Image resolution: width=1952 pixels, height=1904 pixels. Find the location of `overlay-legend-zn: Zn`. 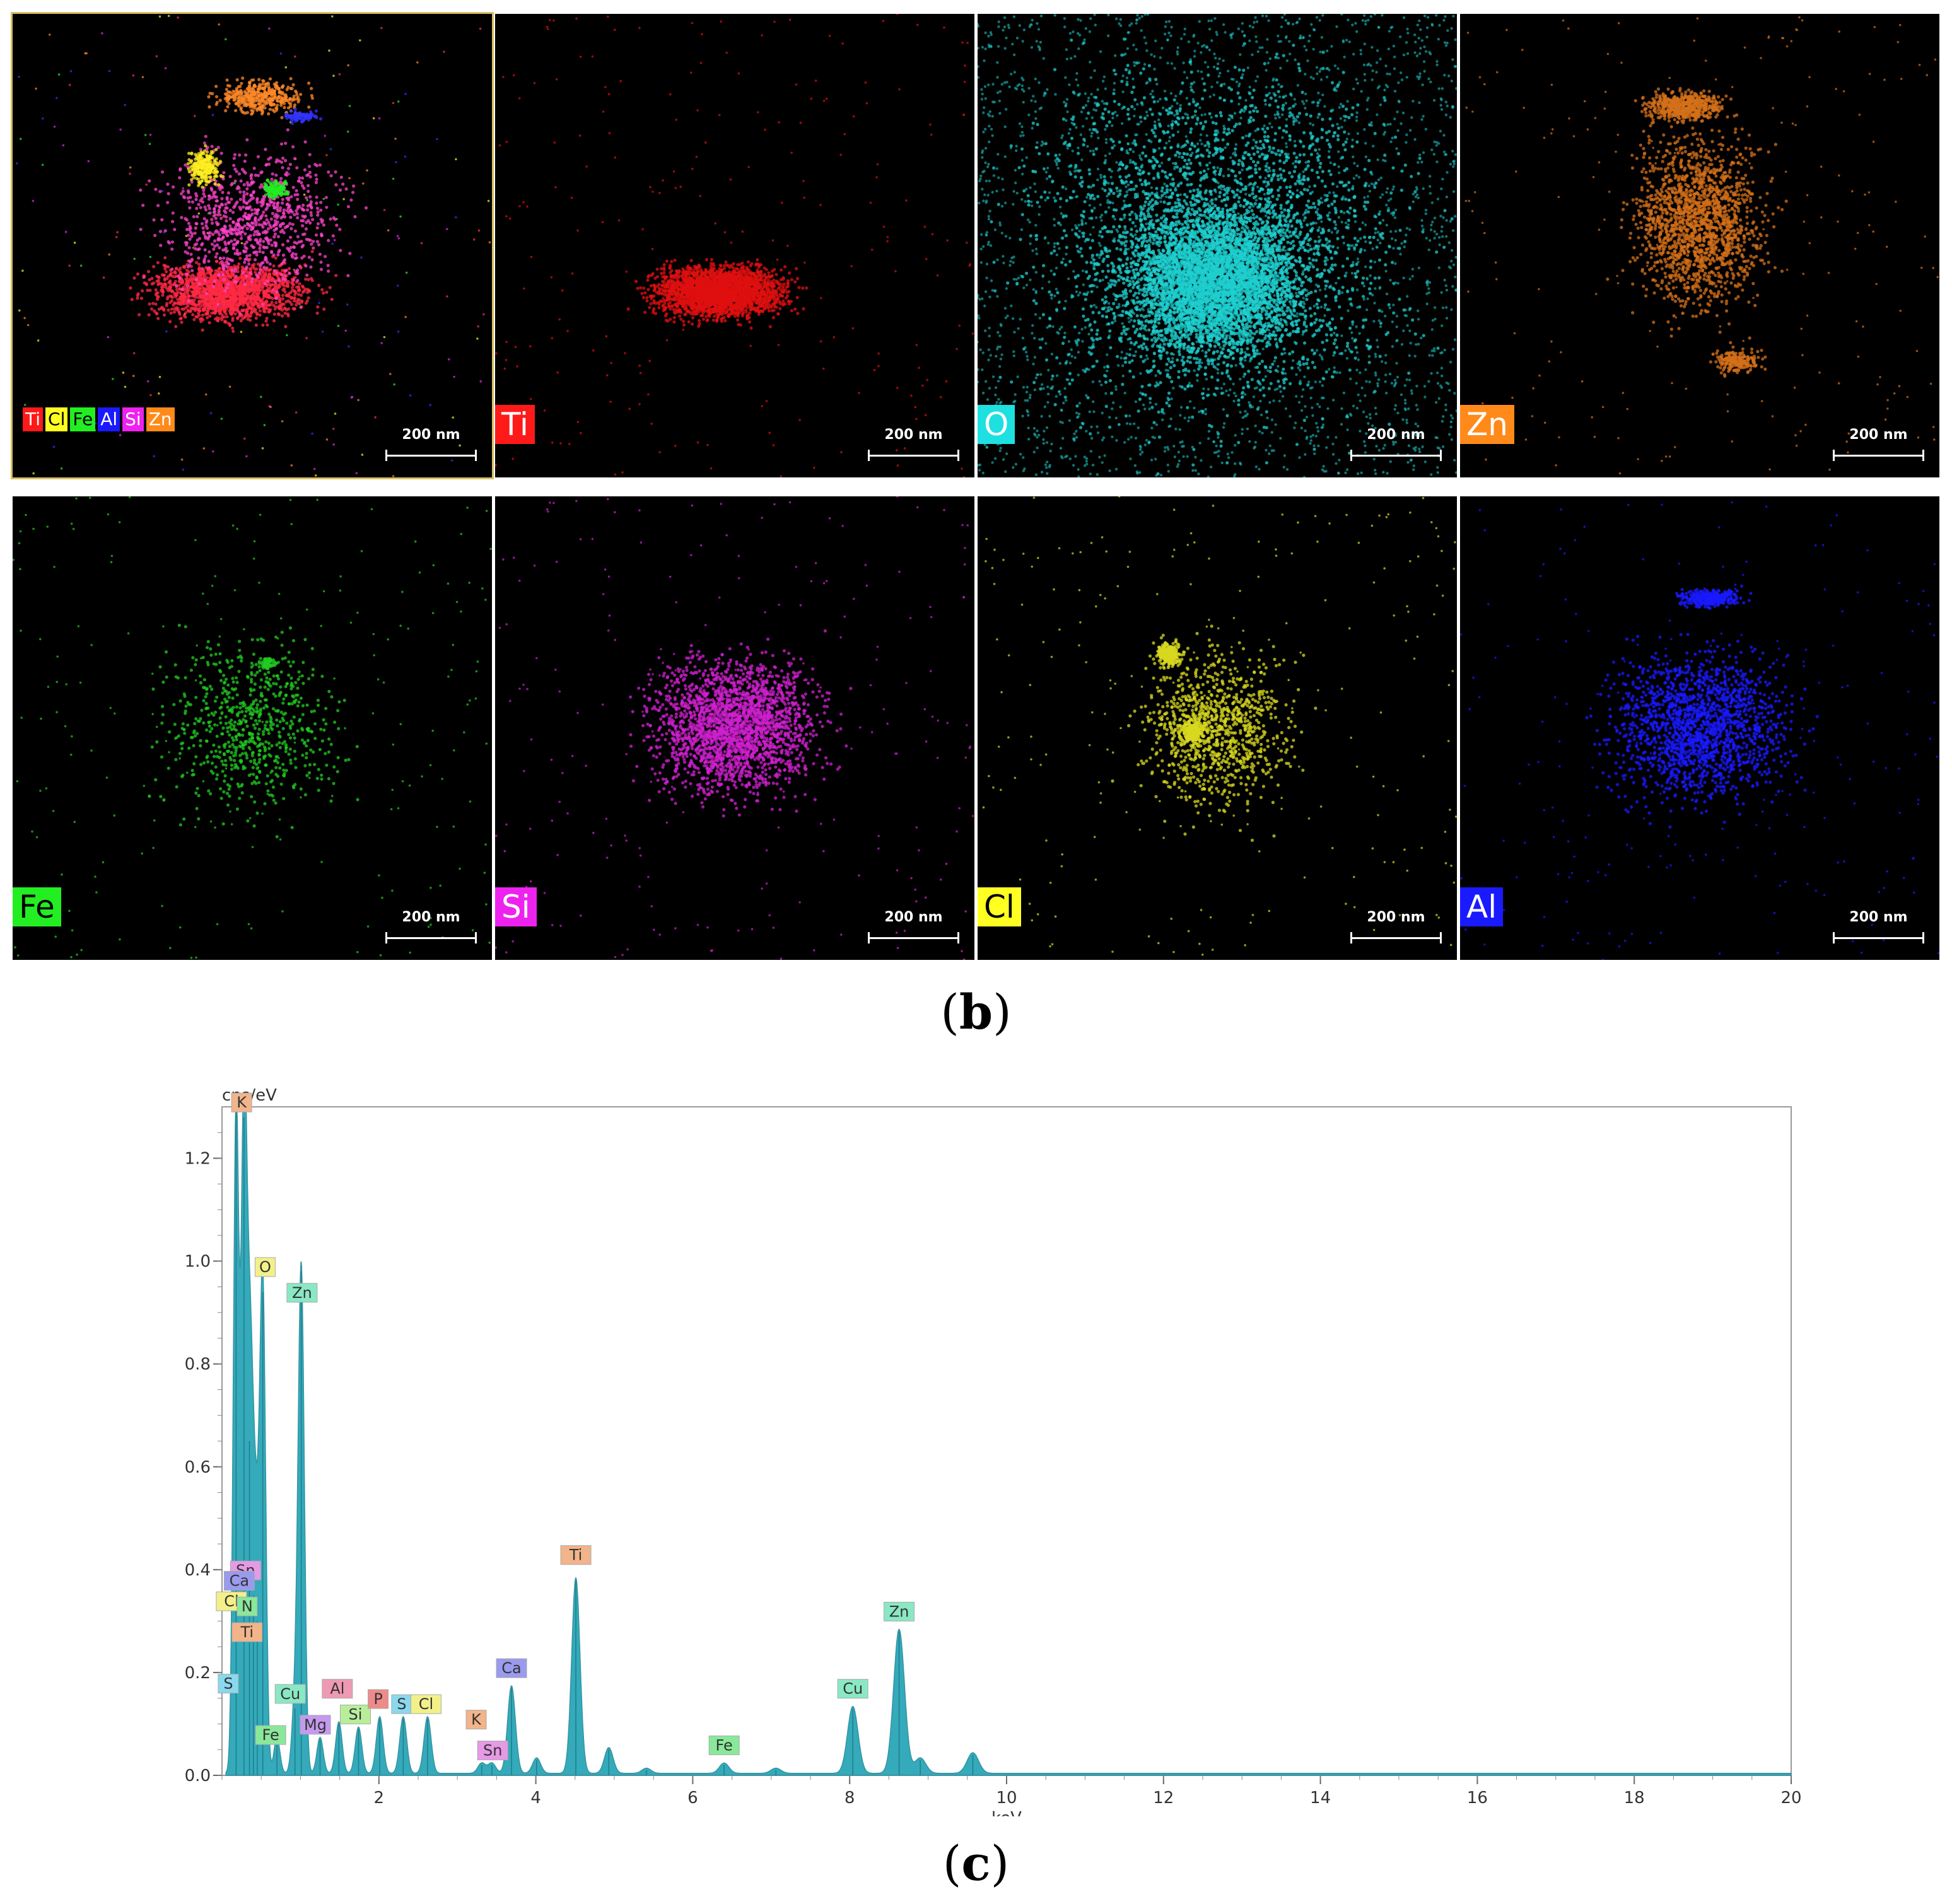

overlay-legend-zn: Zn is located at coordinates (160, 419).